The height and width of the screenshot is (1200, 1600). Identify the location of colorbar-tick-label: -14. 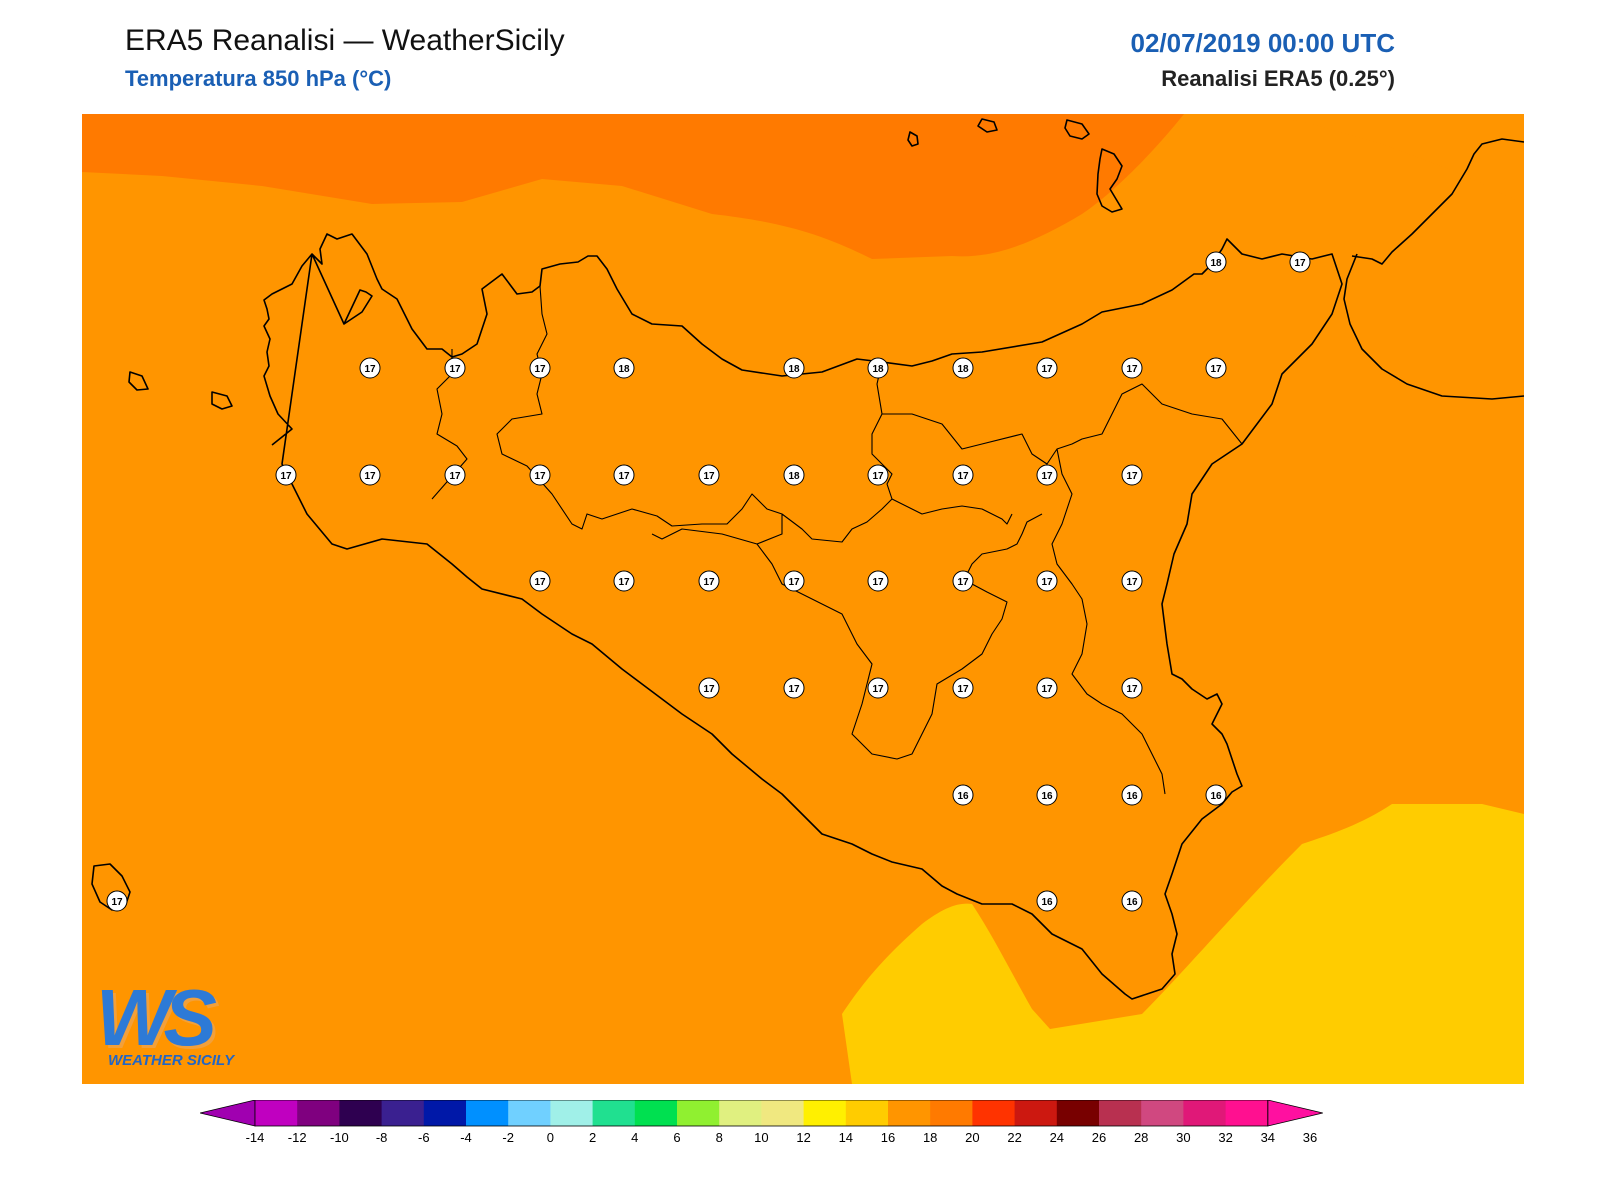
(255, 1137).